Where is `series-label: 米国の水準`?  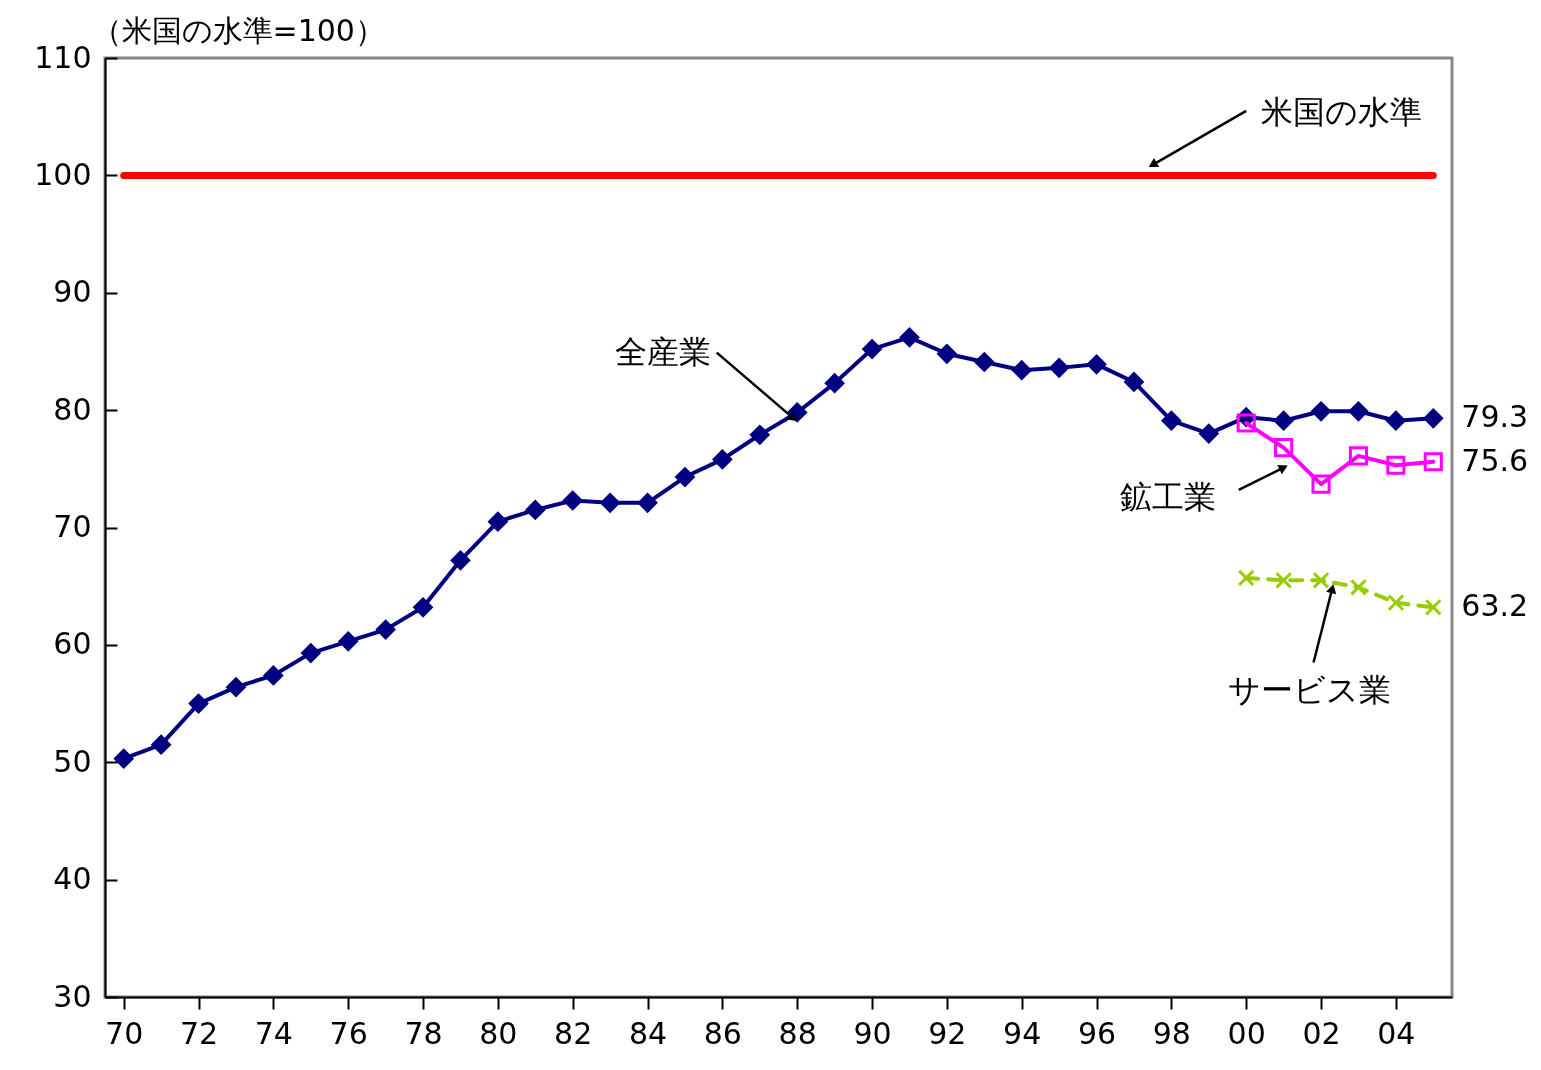
series-label: 米国の水準 is located at coordinates (1342, 112).